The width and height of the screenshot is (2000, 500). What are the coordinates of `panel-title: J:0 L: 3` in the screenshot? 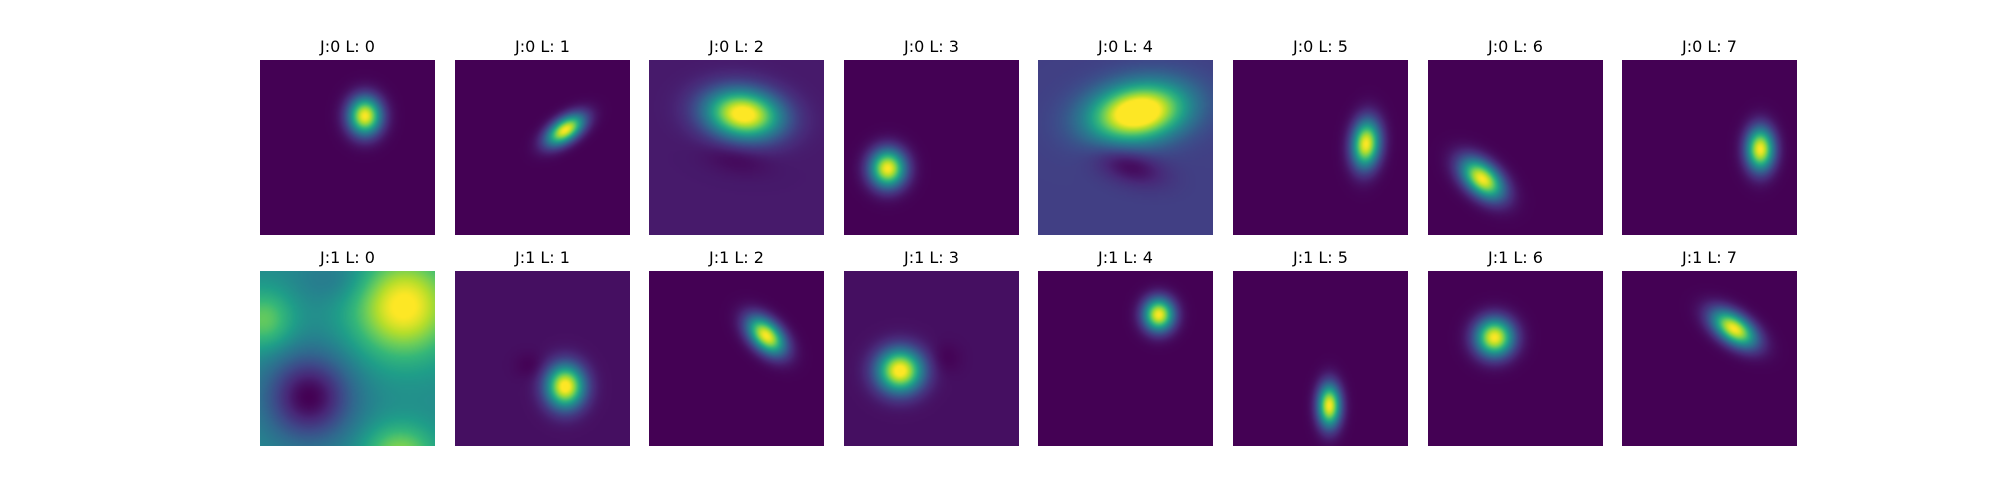 It's located at (931, 46).